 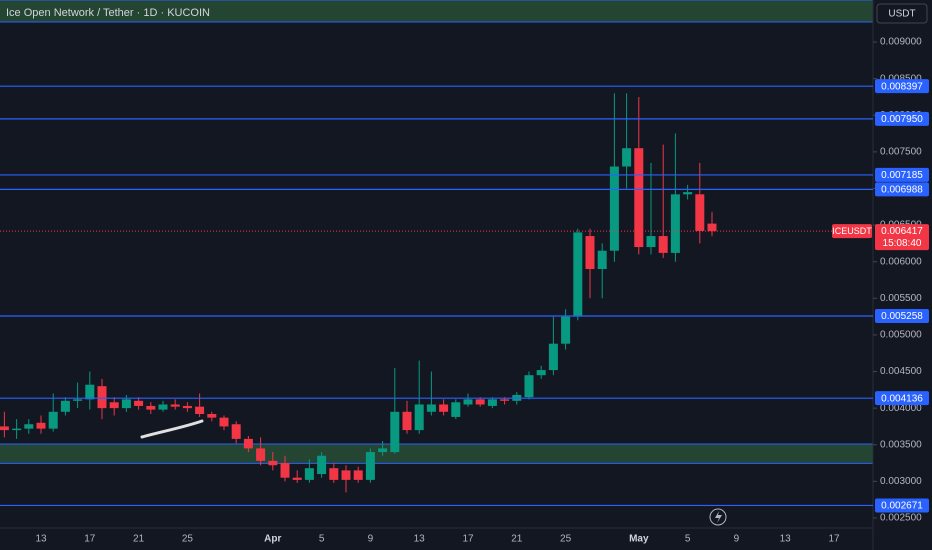 I want to click on y-tick-label: 0.004500, so click(x=901, y=371).